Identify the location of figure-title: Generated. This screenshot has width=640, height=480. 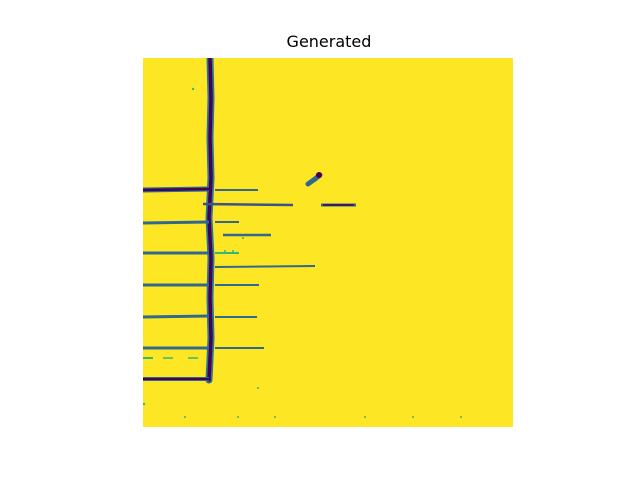
(329, 41).